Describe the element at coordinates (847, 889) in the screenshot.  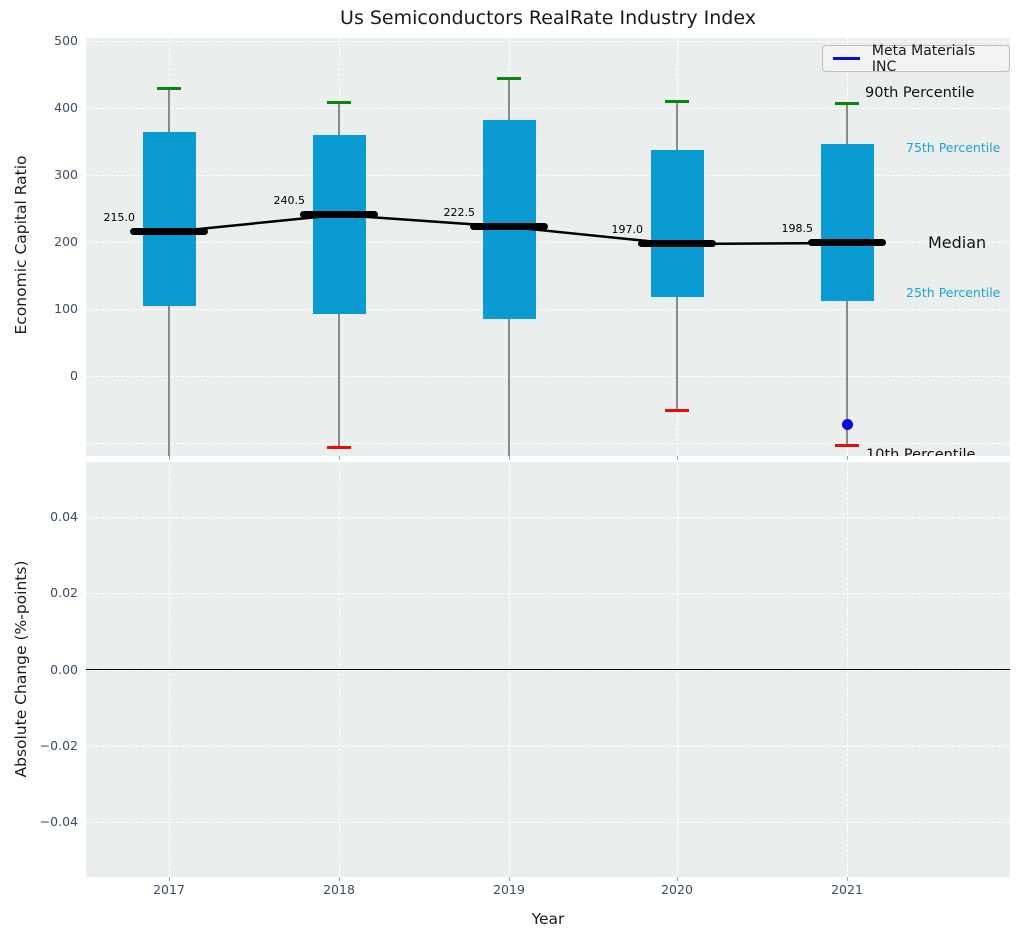
I see `x-tick-label-year: 2021` at that location.